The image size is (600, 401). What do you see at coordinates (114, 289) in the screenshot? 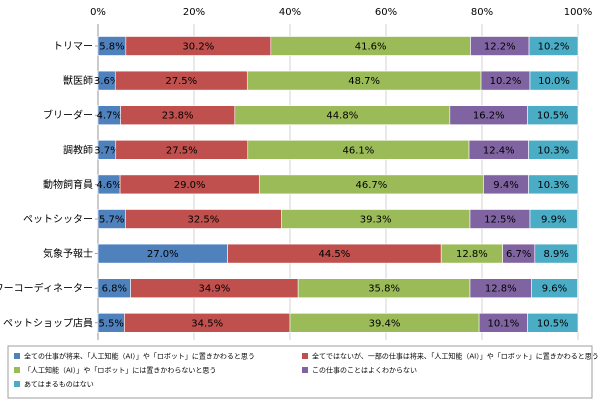
I see `data-label: 6.8%` at bounding box center [114, 289].